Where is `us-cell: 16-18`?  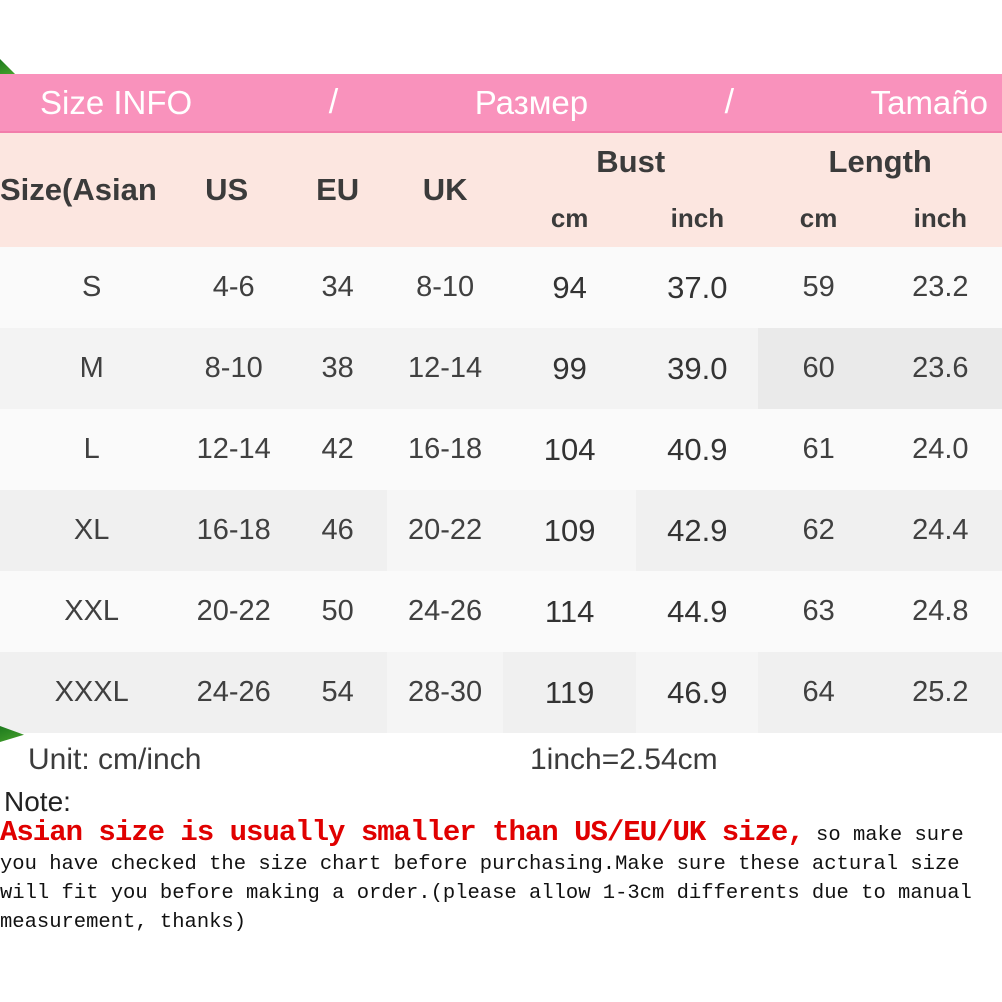 us-cell: 16-18 is located at coordinates (227, 530).